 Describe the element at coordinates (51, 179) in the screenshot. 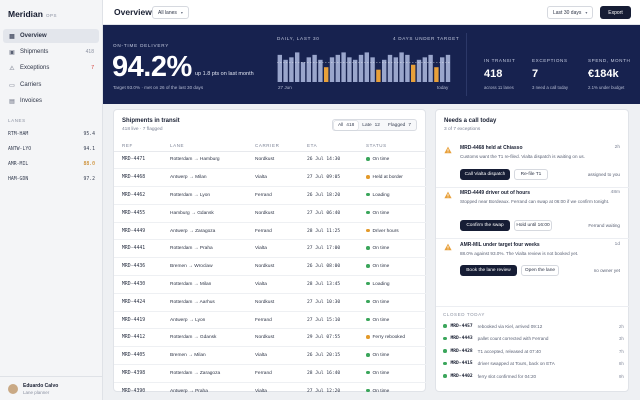

I see `lane-stat: HAM-GDN 97.2` at that location.